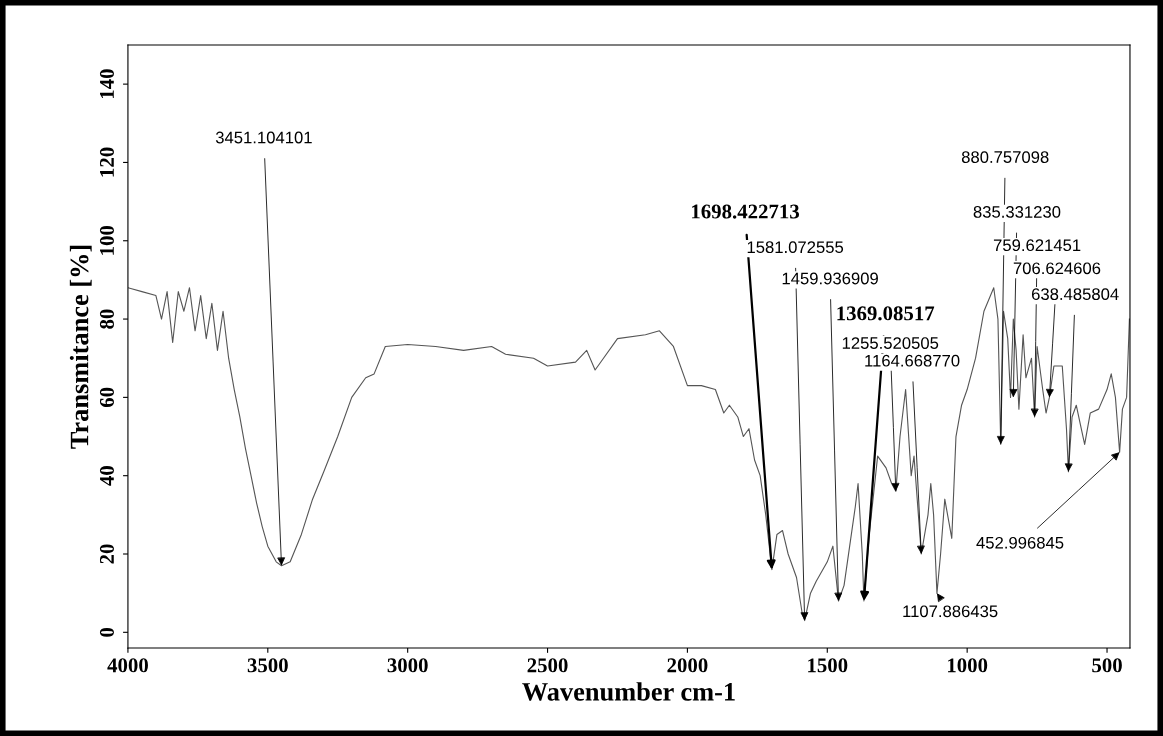 This screenshot has height=736, width=1163. I want to click on annotation: 1459.936909, so click(830, 278).